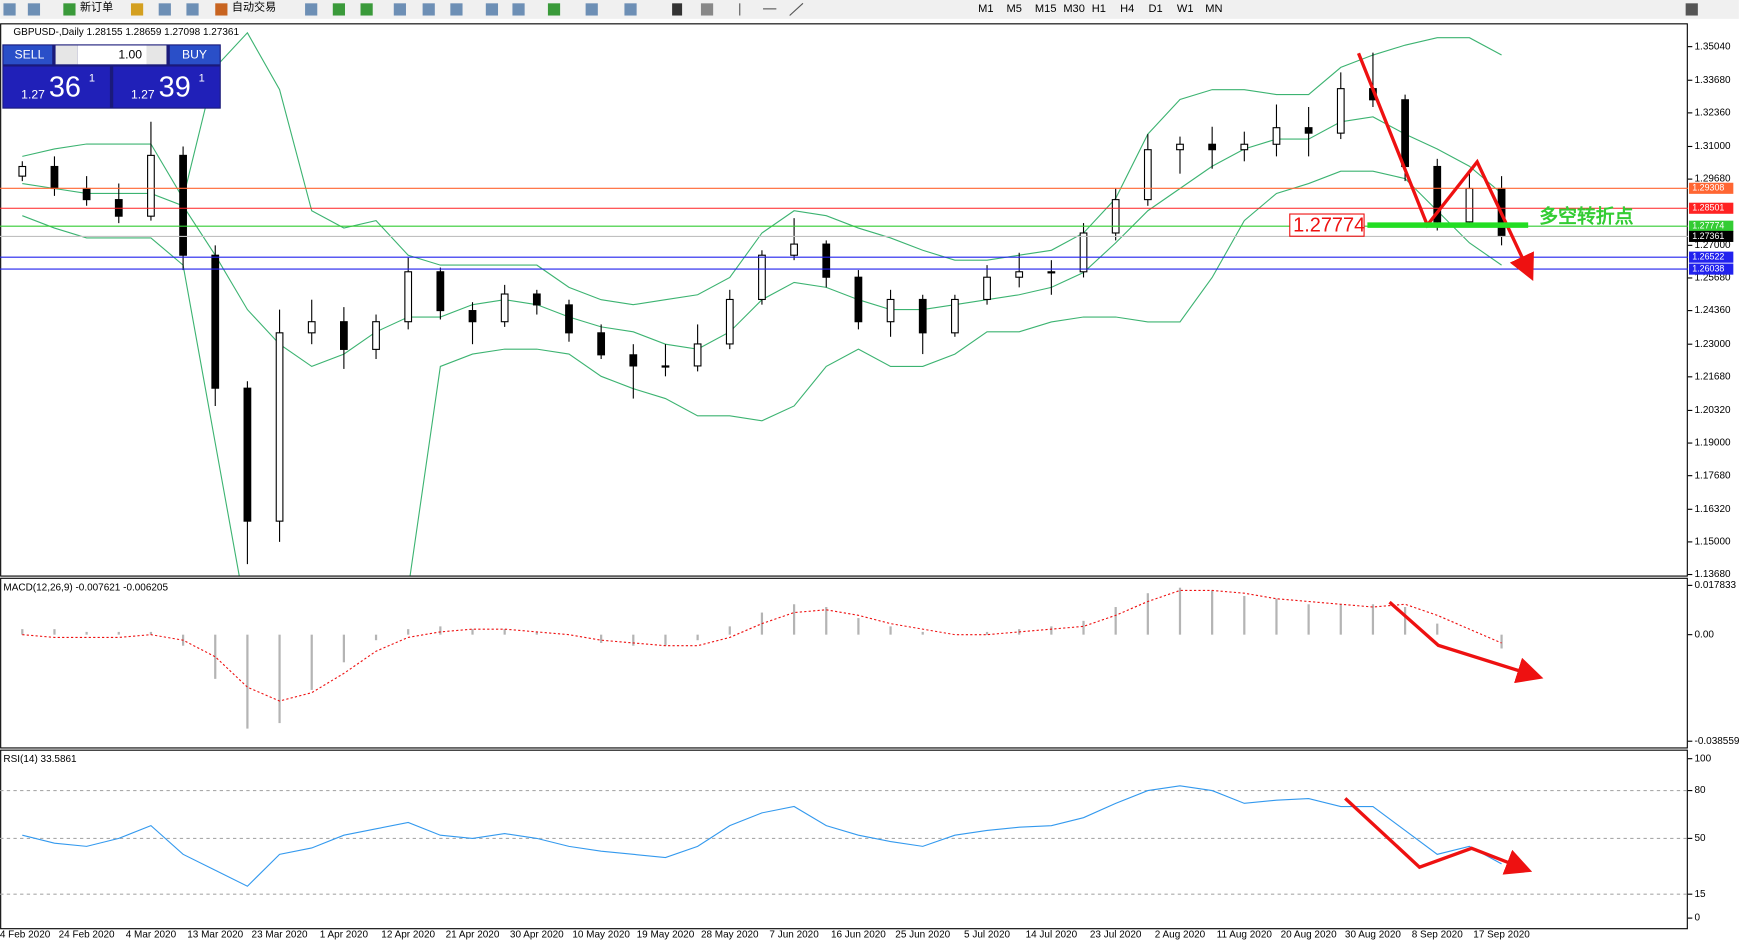 Image resolution: width=1739 pixels, height=947 pixels. Describe the element at coordinates (987, 934) in the screenshot. I see `x-tick-label: 5 Jul 2020` at that location.